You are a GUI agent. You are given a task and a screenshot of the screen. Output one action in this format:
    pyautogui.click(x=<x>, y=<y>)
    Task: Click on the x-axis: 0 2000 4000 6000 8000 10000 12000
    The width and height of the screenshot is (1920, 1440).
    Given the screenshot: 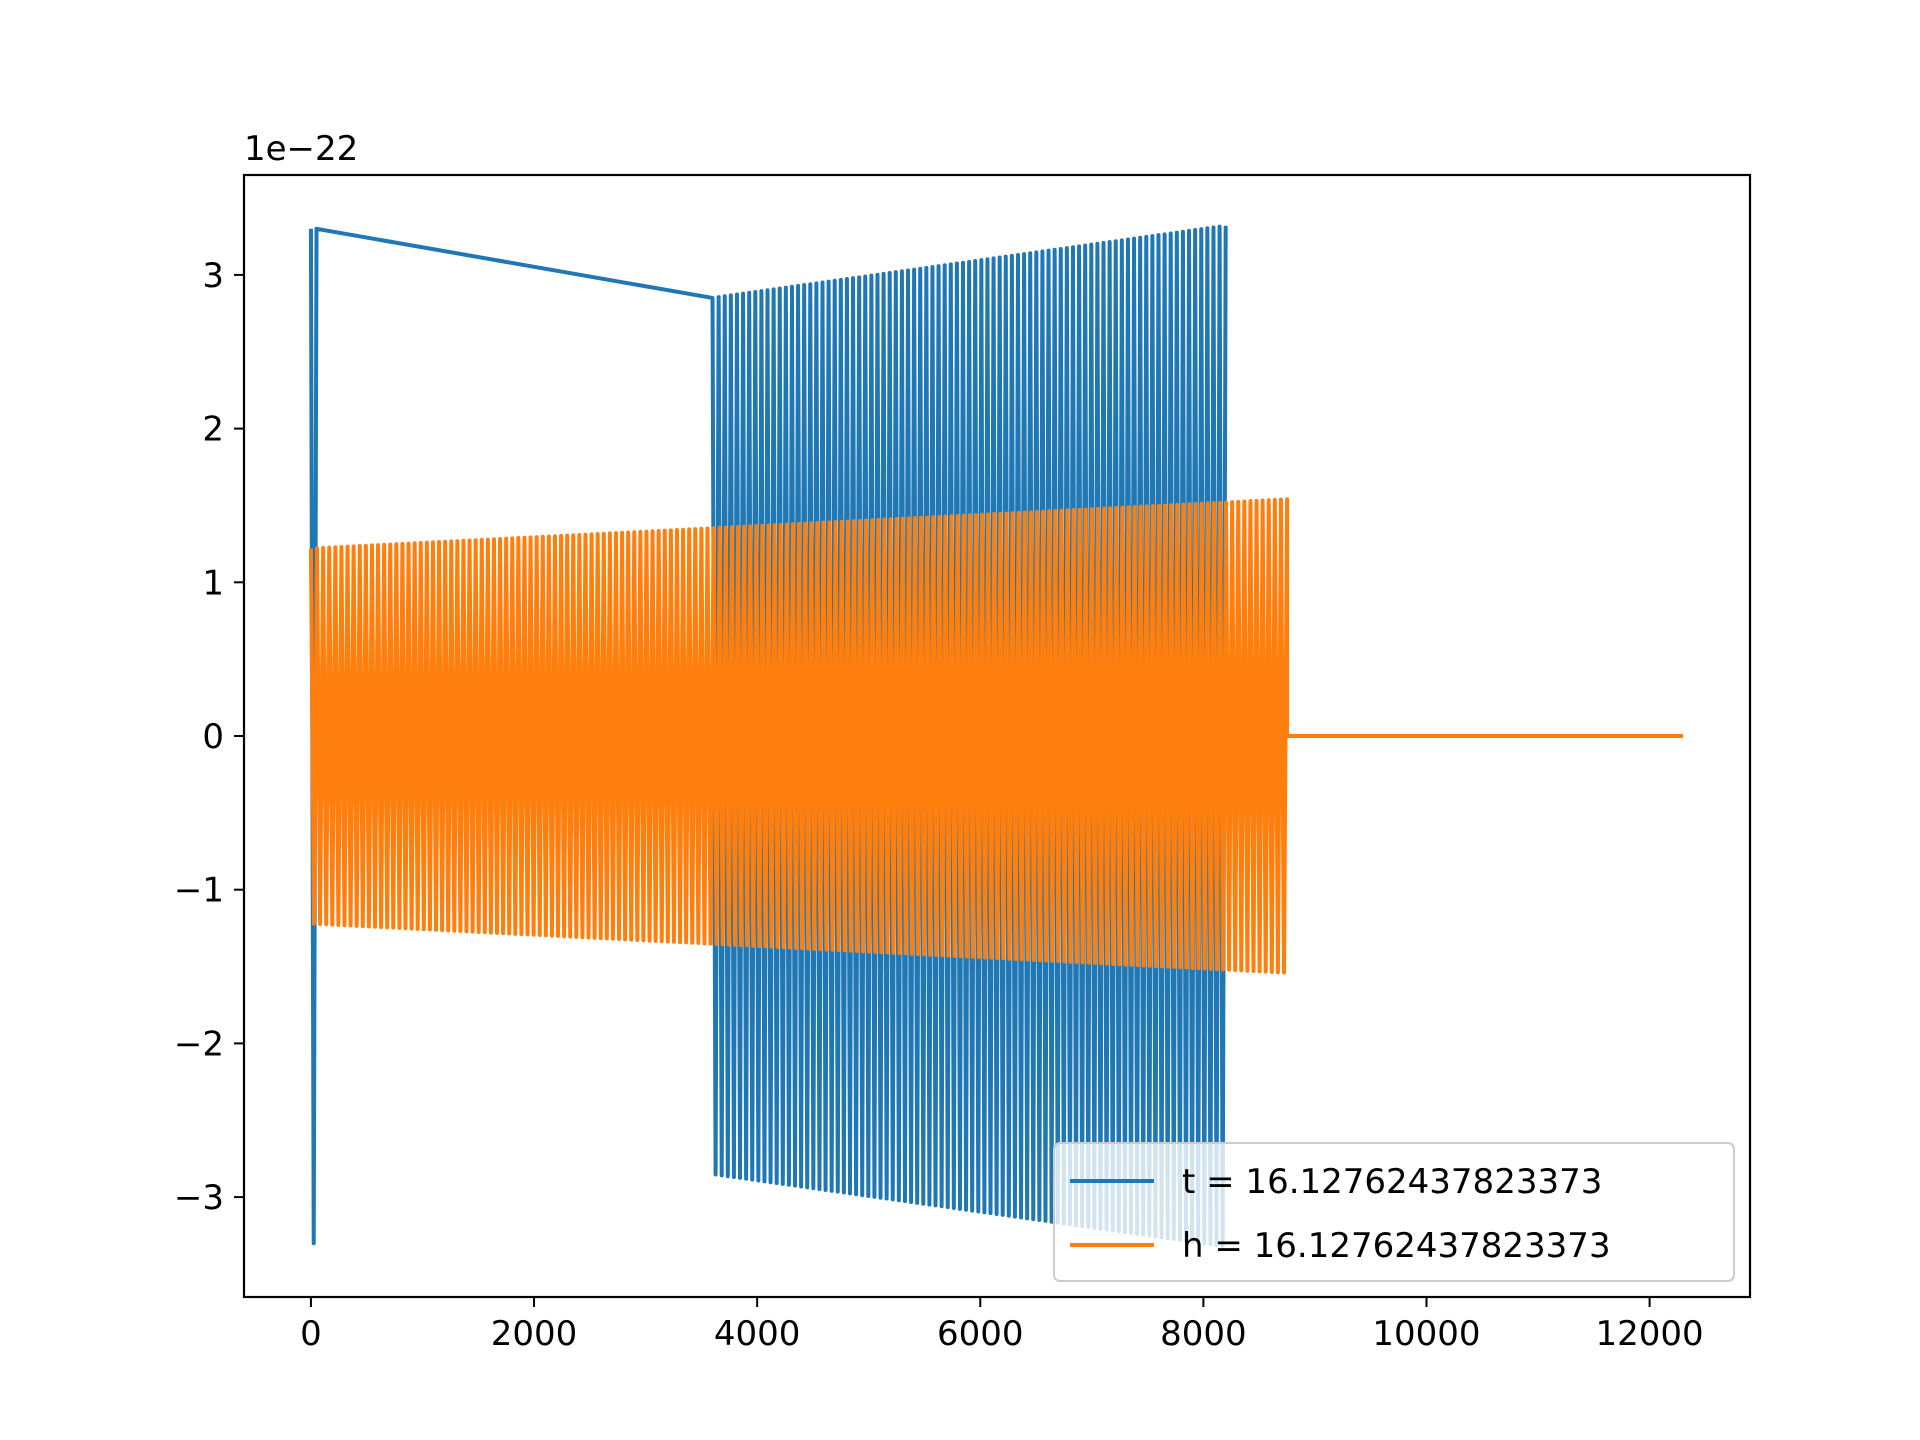 What is the action you would take?
    pyautogui.click(x=1002, y=1325)
    